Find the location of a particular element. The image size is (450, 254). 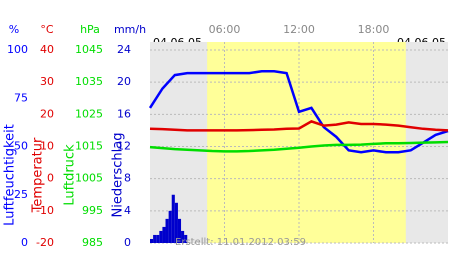

axis-title: Luftfeuchtigkeit is located at coordinates (10, 175).